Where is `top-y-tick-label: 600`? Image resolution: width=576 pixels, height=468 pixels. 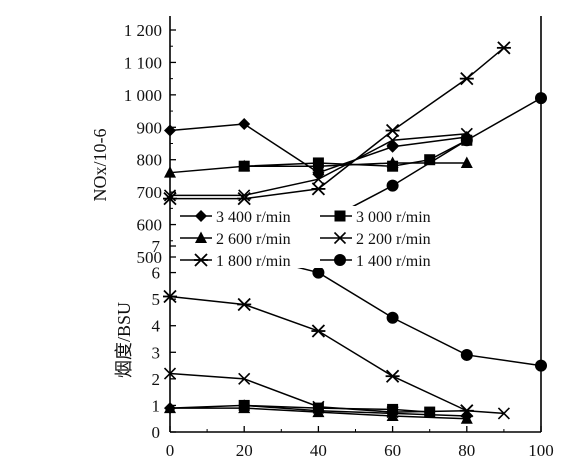
top-y-tick-label: 600 is located at coordinates (150, 225).